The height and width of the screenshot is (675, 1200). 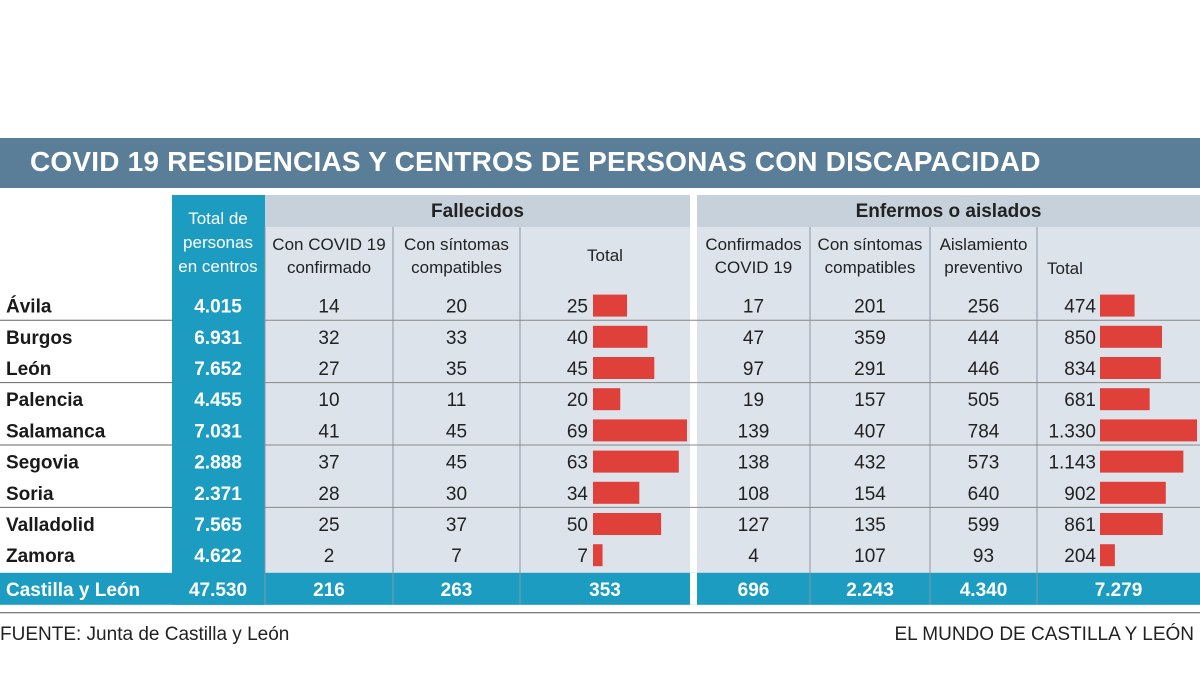 I want to click on con-covid-confirmado-header: Con COVID 19, so click(x=328, y=244).